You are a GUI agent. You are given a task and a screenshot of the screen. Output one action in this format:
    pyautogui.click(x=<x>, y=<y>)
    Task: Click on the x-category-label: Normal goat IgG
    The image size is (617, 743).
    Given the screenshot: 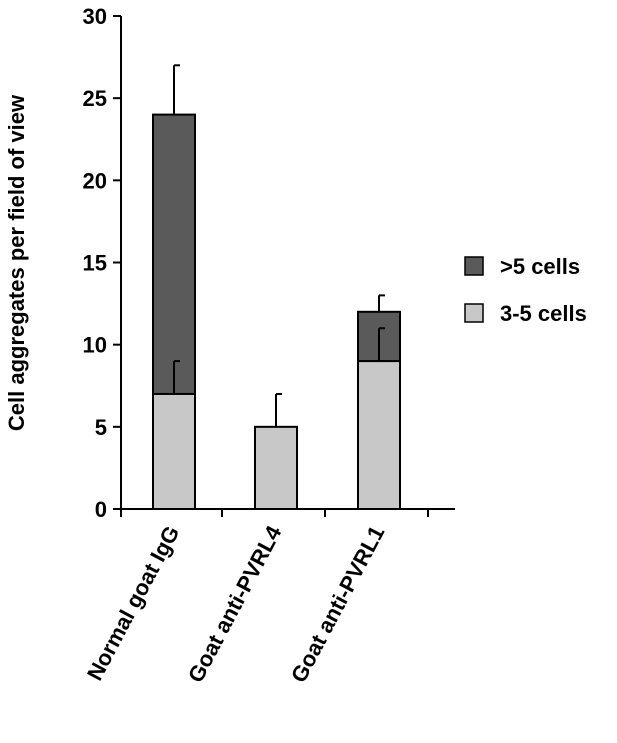 What is the action you would take?
    pyautogui.click(x=133, y=603)
    